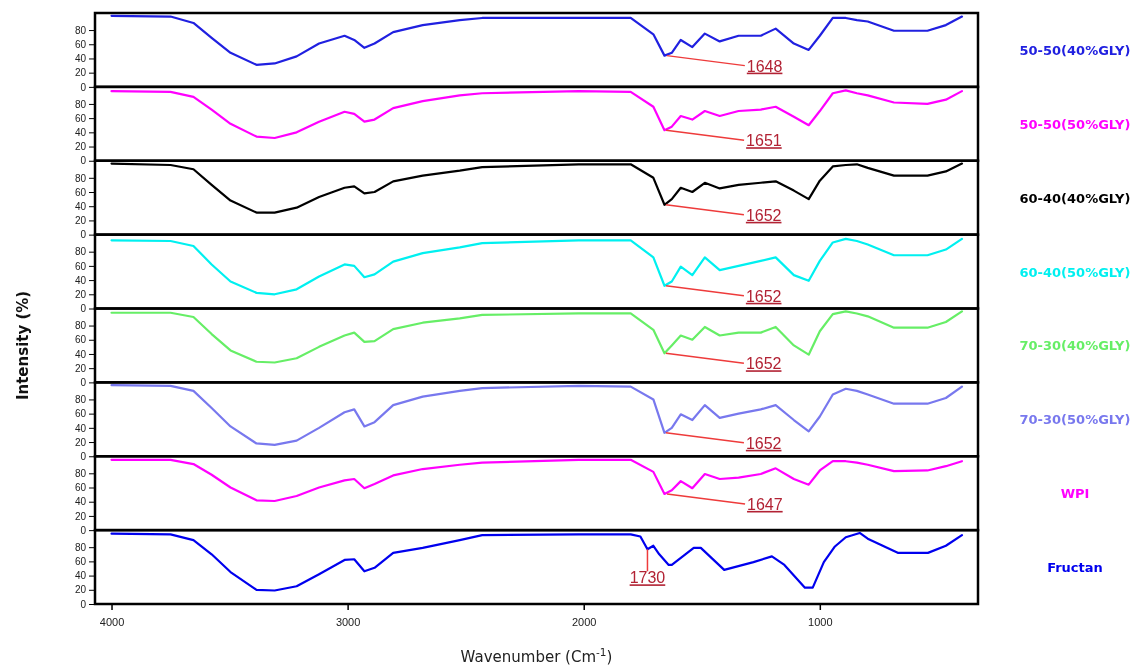 This screenshot has height=671, width=1145. Describe the element at coordinates (647, 578) in the screenshot. I see `annotation: 1730` at that location.